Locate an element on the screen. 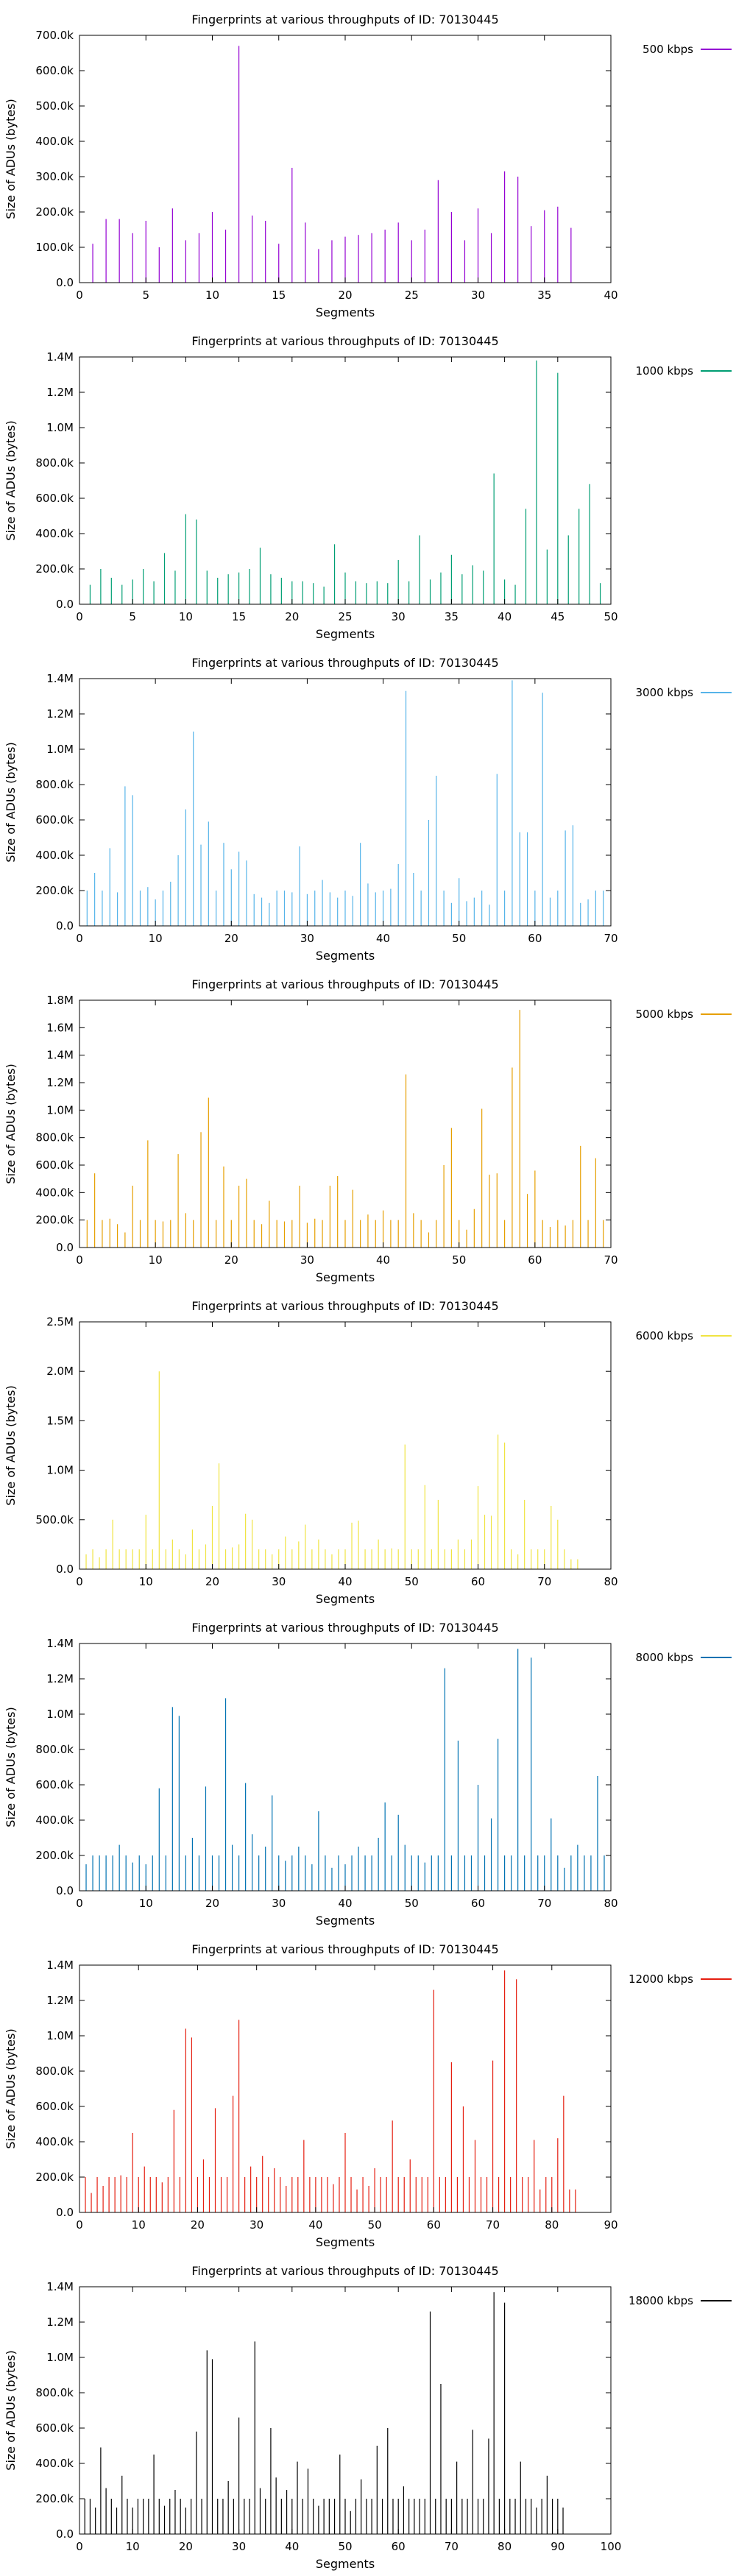 The width and height of the screenshot is (736, 2576). legend-label: 6000 kbps is located at coordinates (665, 1335).